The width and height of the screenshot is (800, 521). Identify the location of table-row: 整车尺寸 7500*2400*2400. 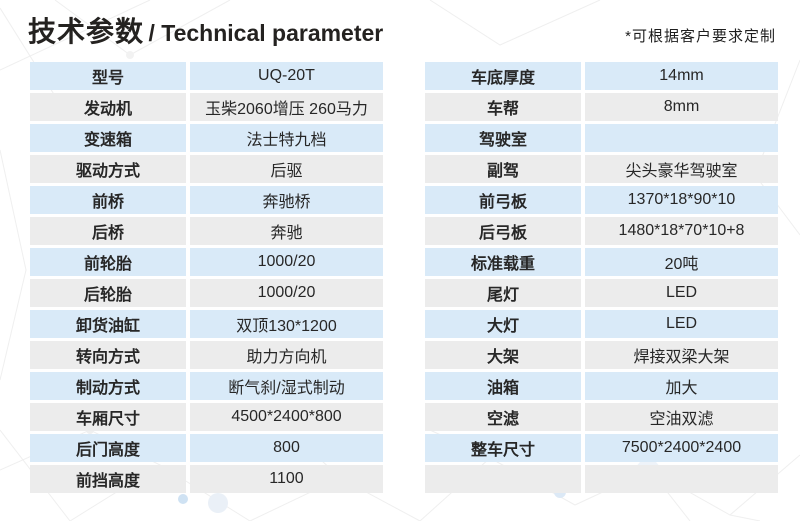
(601, 448).